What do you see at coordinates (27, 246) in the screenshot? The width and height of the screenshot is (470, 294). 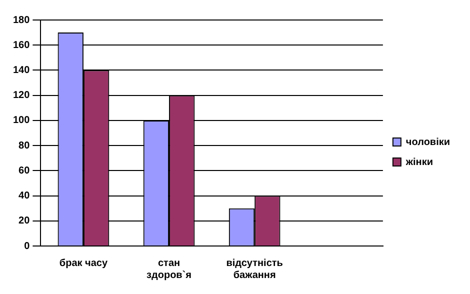 I see `y-tick-label: 0` at bounding box center [27, 246].